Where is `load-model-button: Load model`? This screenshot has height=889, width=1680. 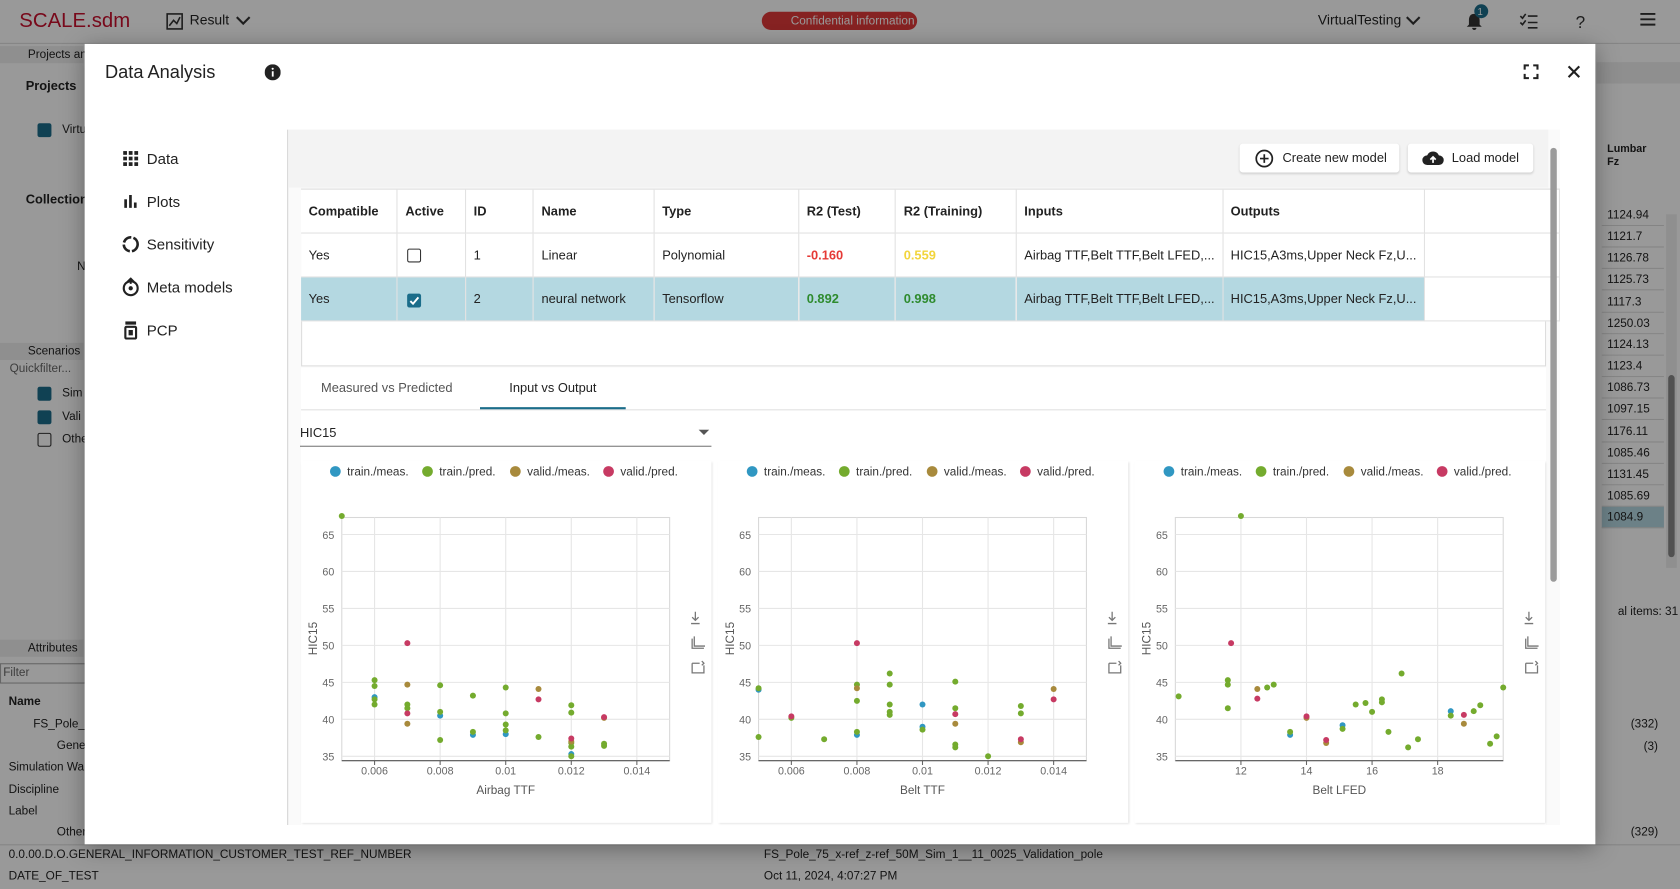
load-model-button: Load model is located at coordinates (1470, 158).